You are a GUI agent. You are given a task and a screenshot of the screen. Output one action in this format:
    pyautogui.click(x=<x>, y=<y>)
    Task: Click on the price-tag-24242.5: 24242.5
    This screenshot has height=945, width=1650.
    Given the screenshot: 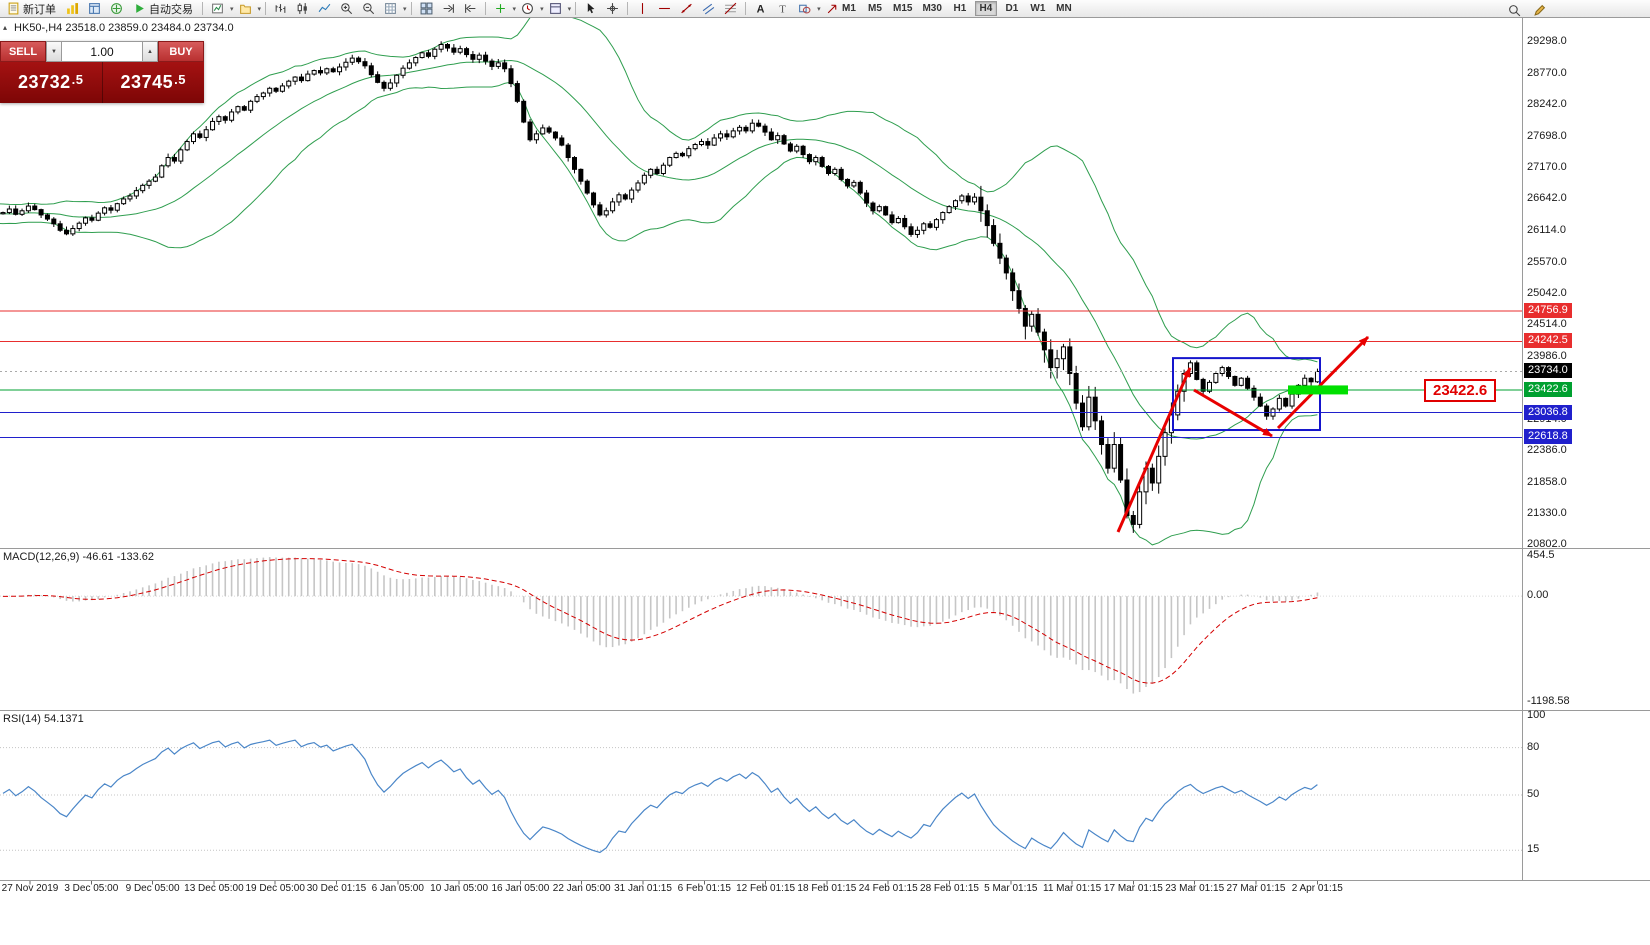 What is the action you would take?
    pyautogui.click(x=1548, y=341)
    